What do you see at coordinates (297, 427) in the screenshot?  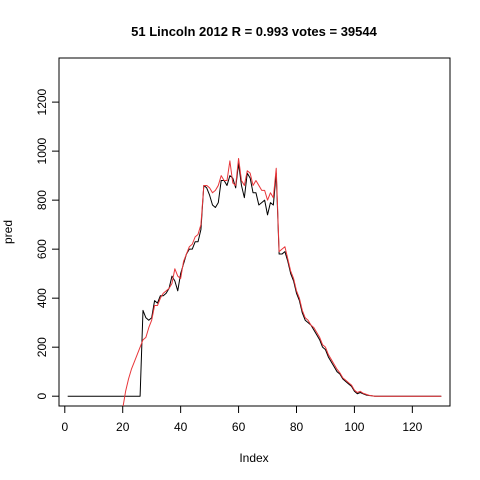 I see `x-tick-label: 80` at bounding box center [297, 427].